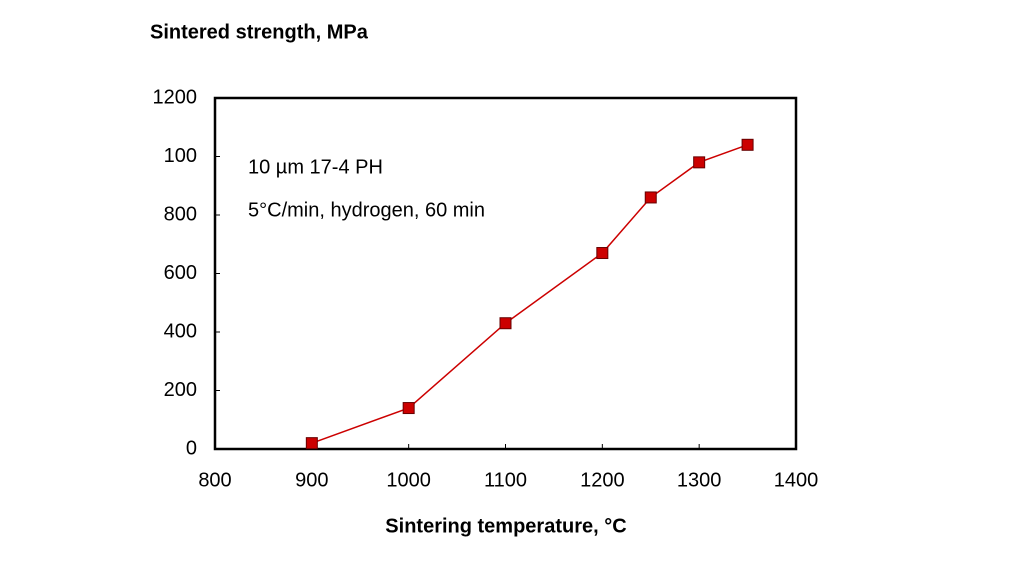 The height and width of the screenshot is (569, 1024). I want to click on x-tick-label: 1400, so click(796, 480).